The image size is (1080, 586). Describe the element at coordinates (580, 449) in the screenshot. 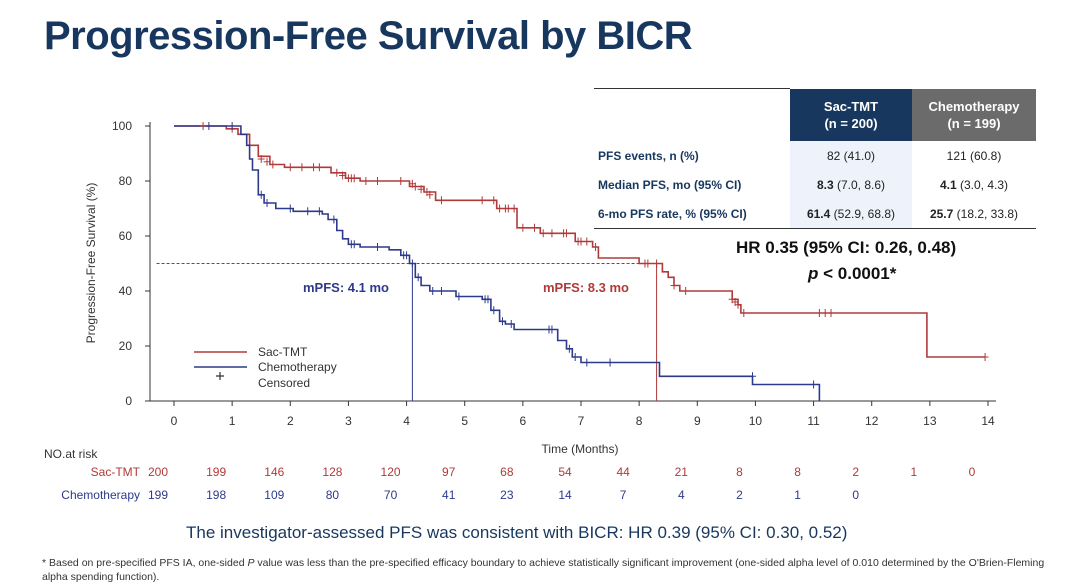

I see `x-axis-label: Time (Months)` at that location.